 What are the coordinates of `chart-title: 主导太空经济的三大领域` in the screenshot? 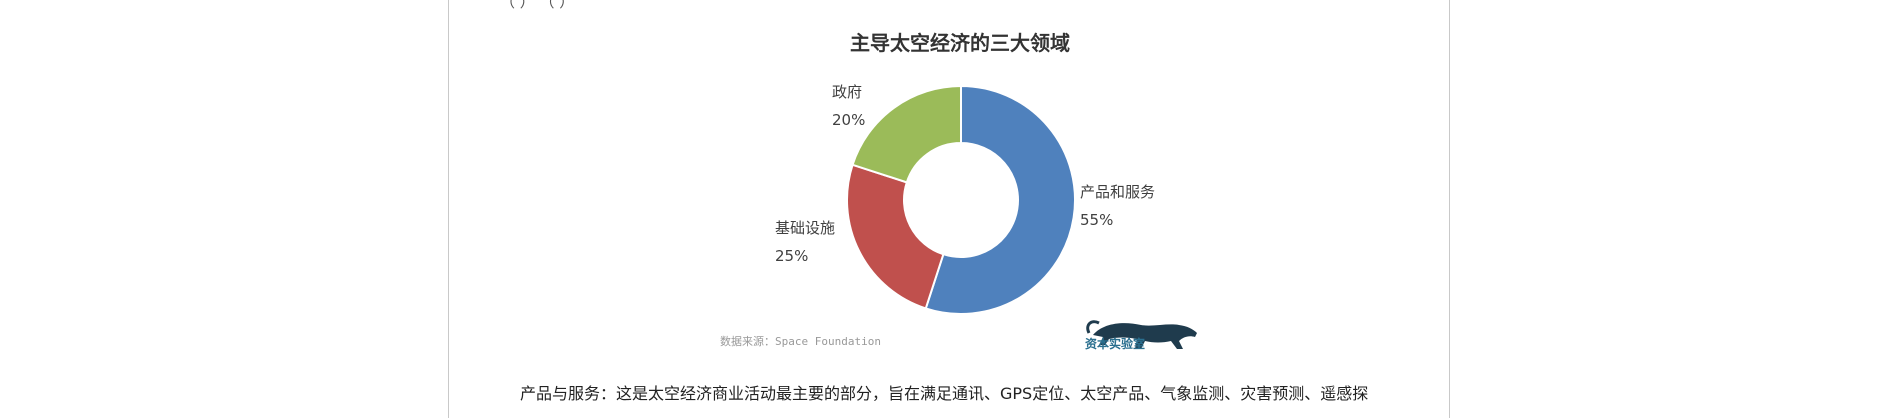 It's located at (960, 43).